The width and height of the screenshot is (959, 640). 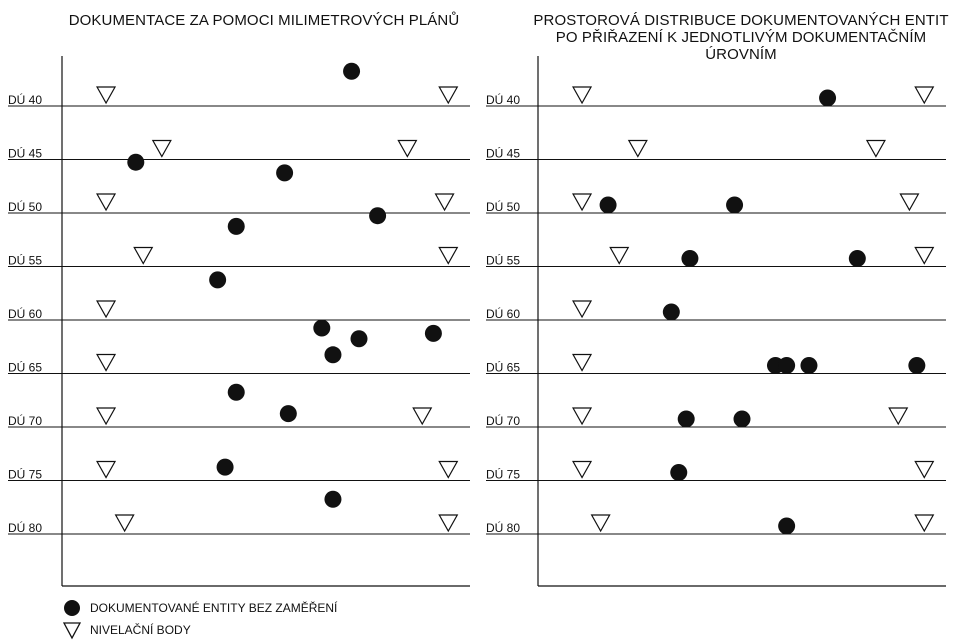 What do you see at coordinates (503, 206) in the screenshot?
I see `right-level-label: DÚ 50` at bounding box center [503, 206].